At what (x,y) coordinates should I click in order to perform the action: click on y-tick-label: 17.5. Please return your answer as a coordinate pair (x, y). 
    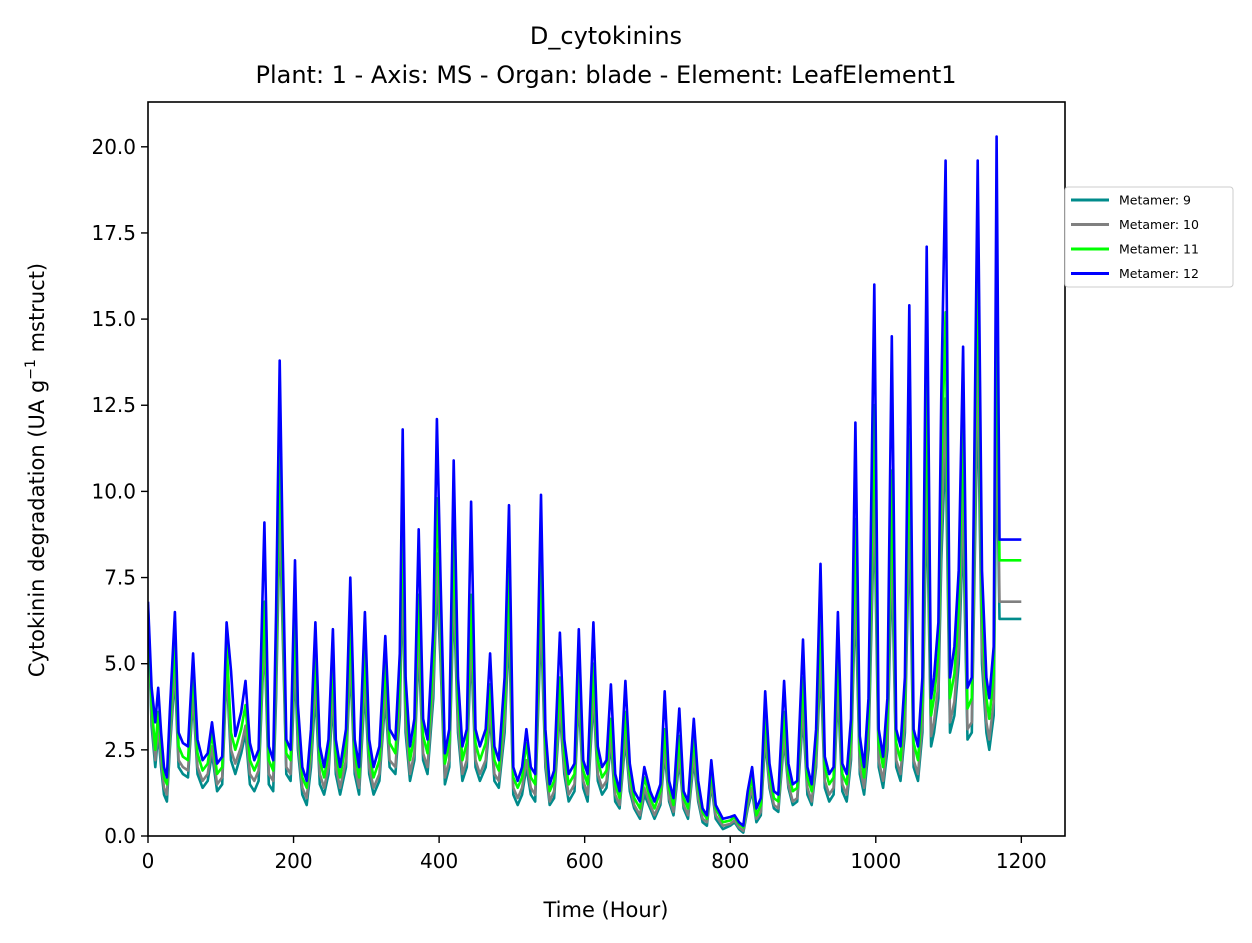
    Looking at the image, I should click on (113, 233).